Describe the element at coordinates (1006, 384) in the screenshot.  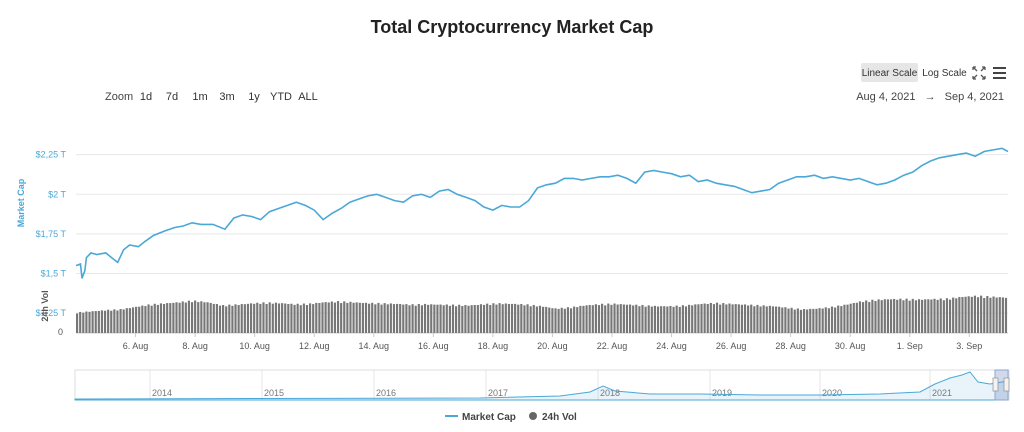
I see `navigator-right-handle` at that location.